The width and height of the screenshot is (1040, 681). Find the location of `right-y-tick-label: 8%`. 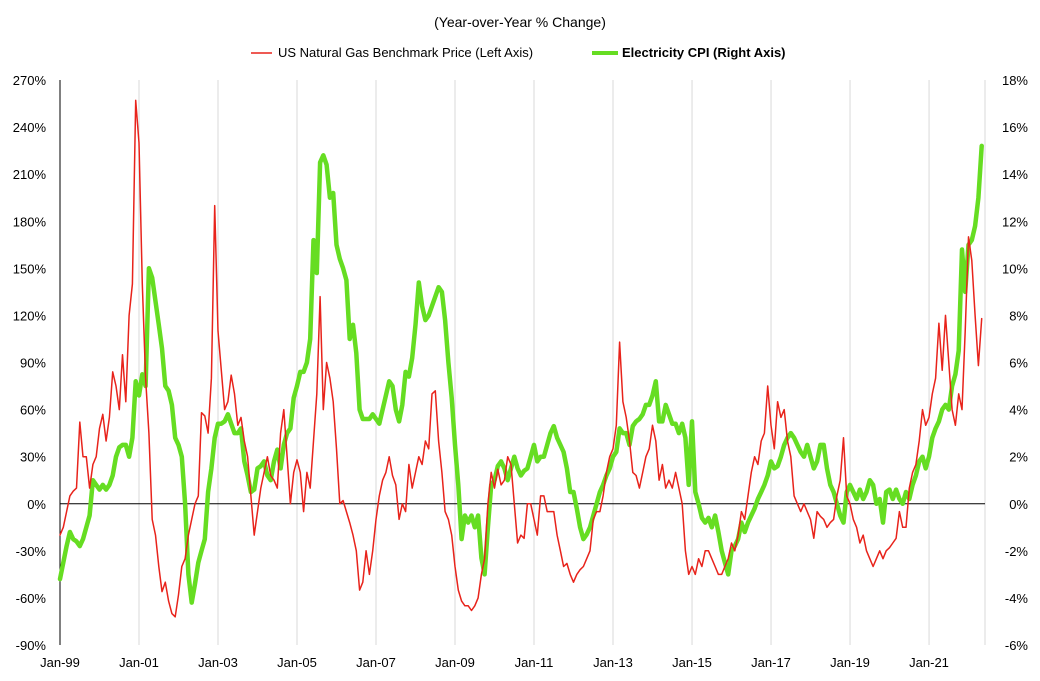

right-y-tick-label: 8% is located at coordinates (1018, 315).